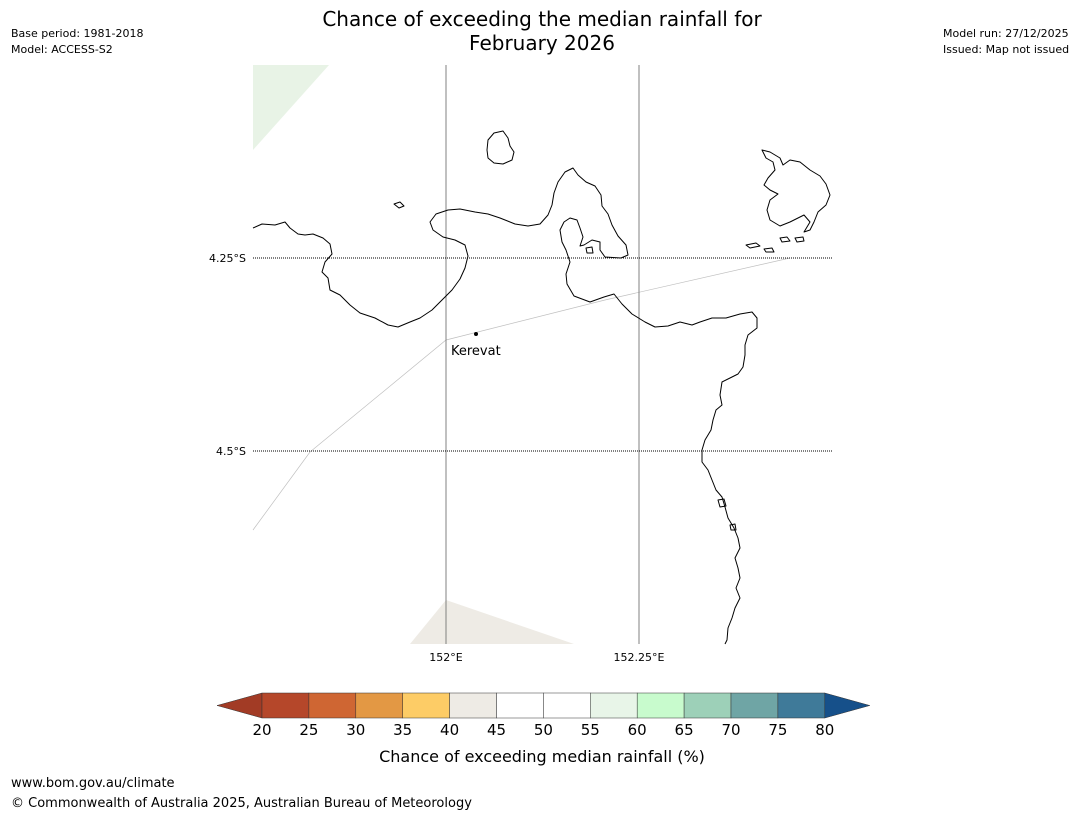 The image size is (1085, 816). I want to click on colorbar-tick-label: 50, so click(543, 730).